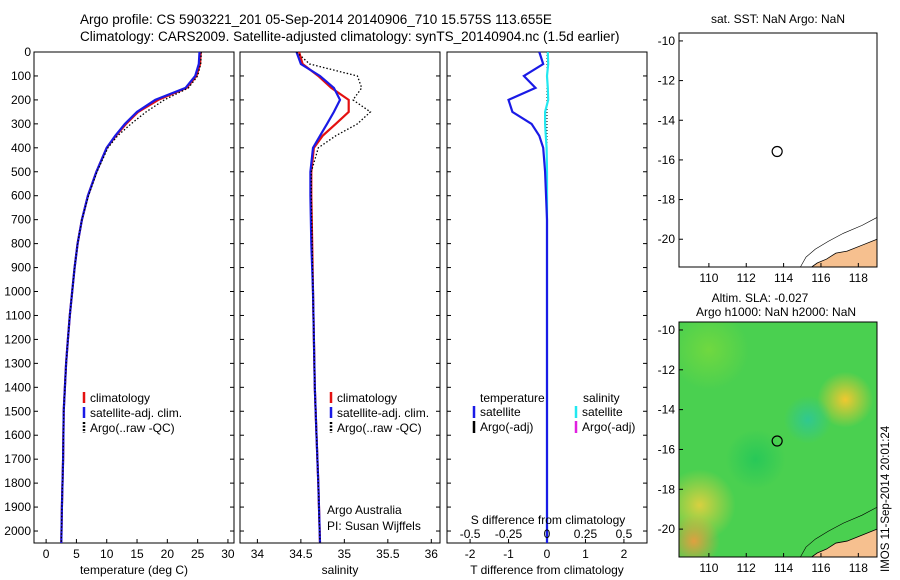  Describe the element at coordinates (17, 363) in the screenshot. I see `y-tick-label: 1300` at that location.